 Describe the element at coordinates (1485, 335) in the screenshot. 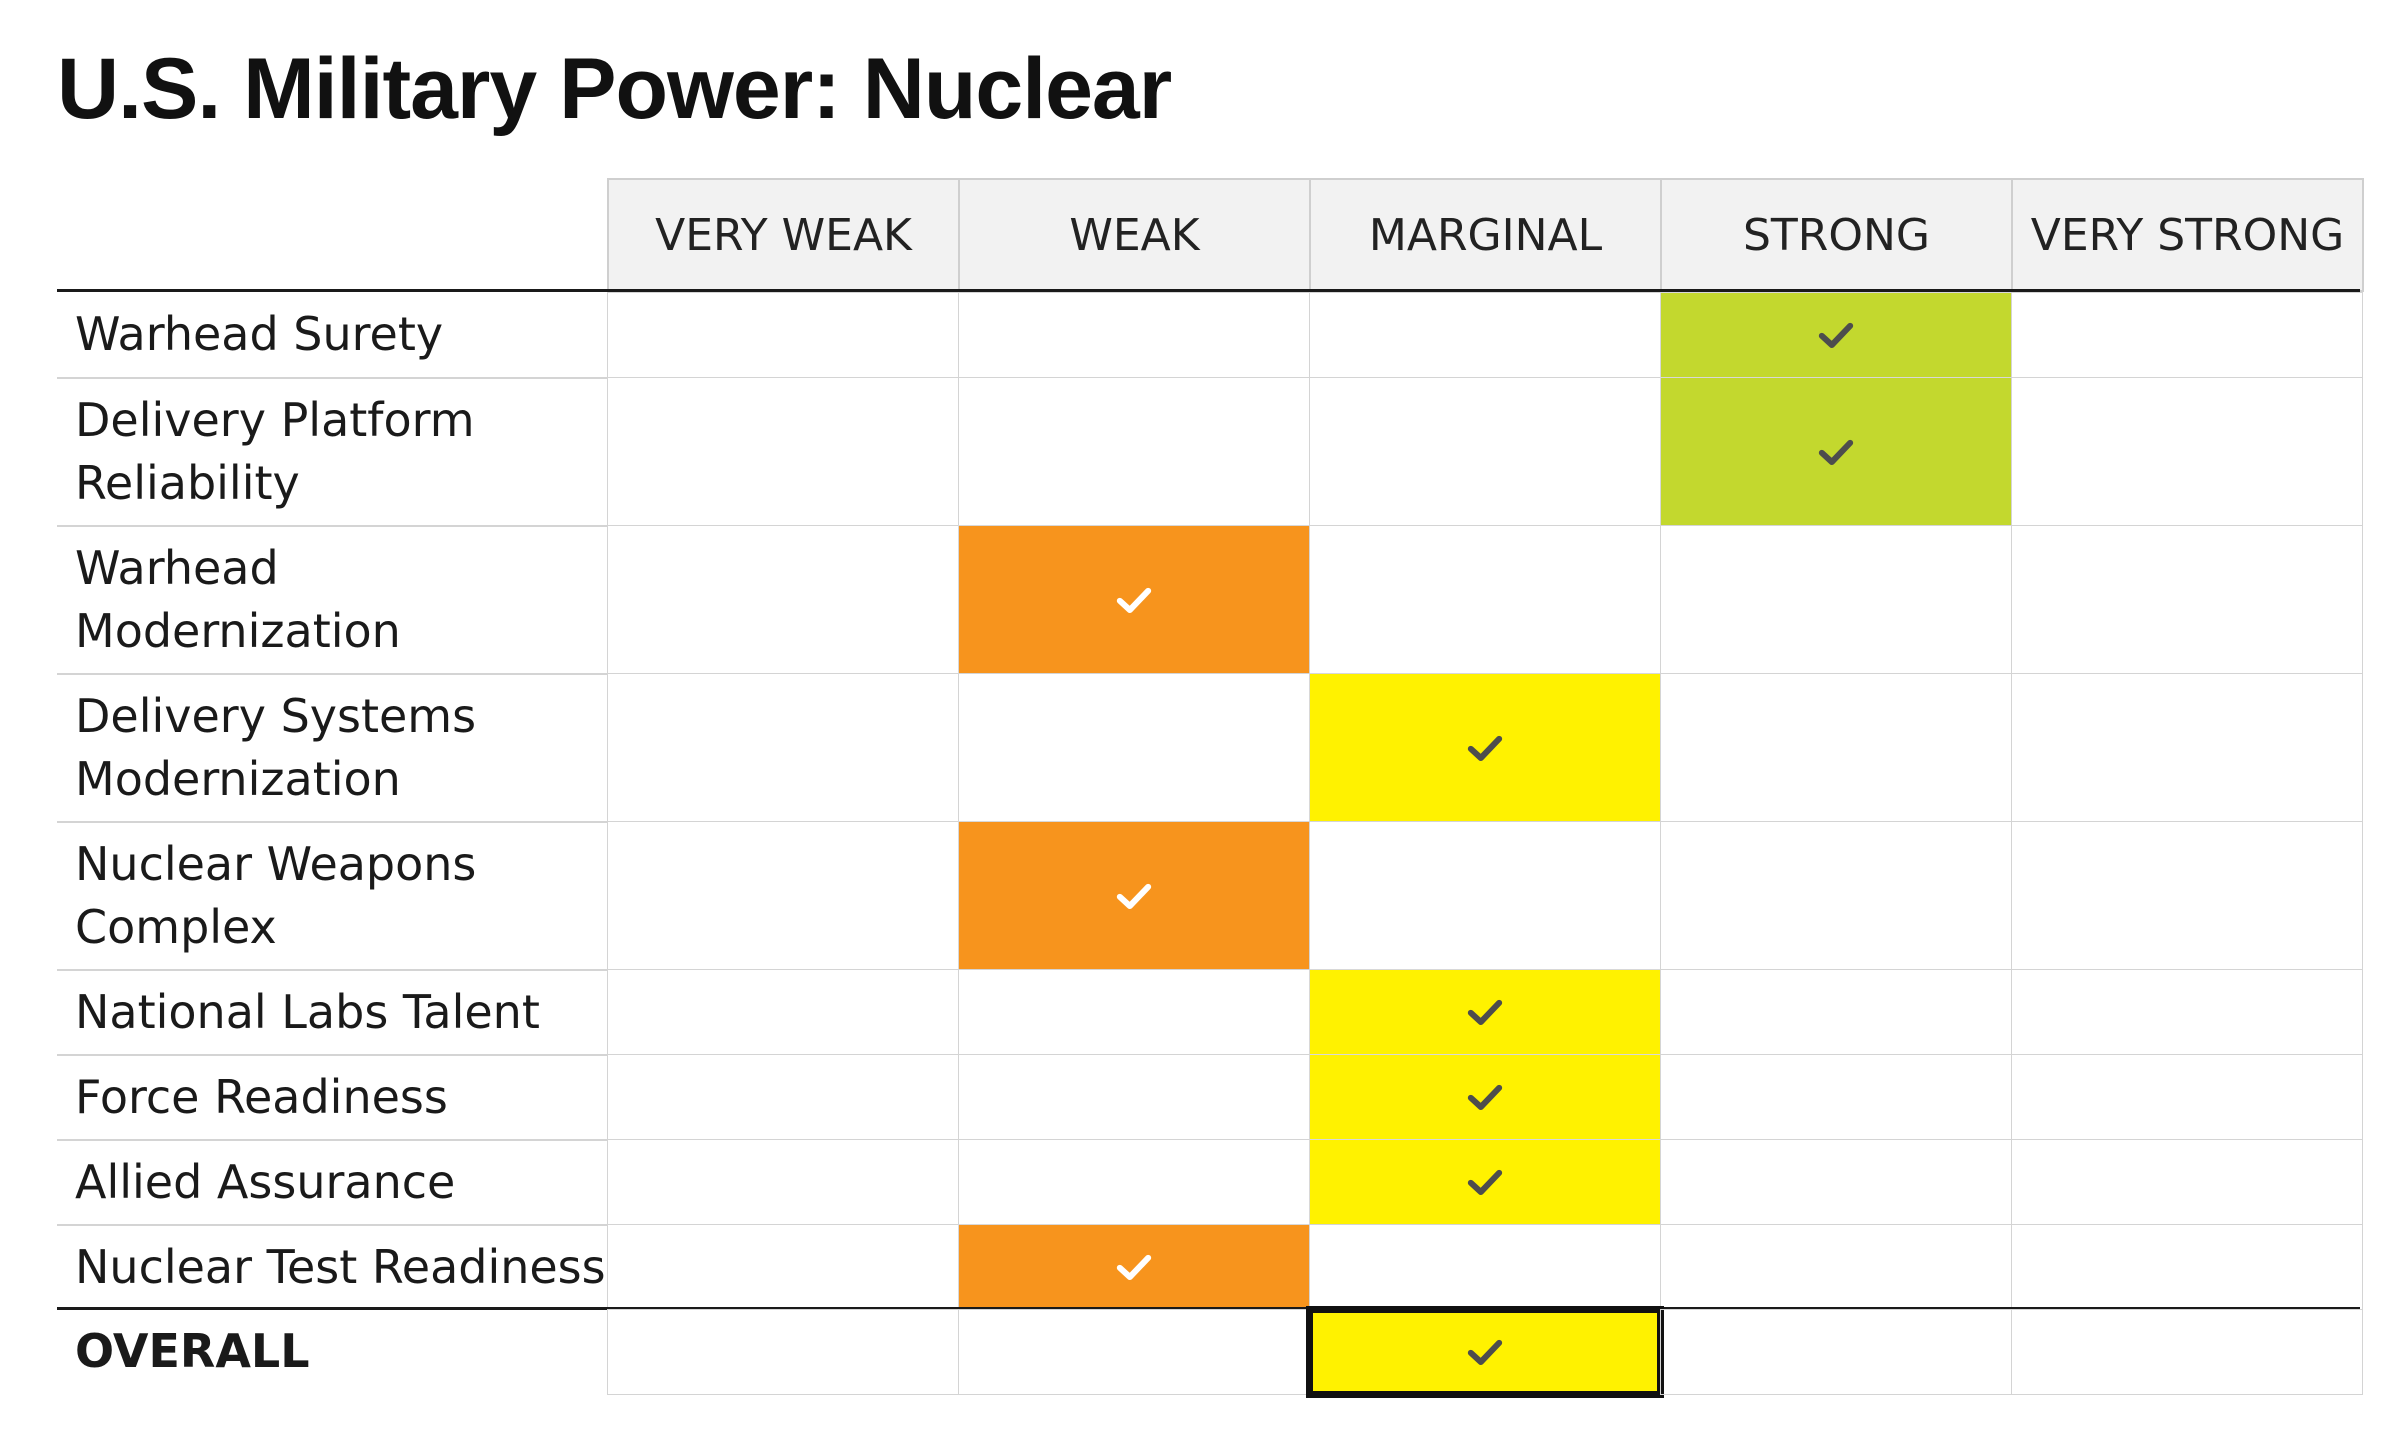

I see `warhead-surety-cell-marginal` at that location.